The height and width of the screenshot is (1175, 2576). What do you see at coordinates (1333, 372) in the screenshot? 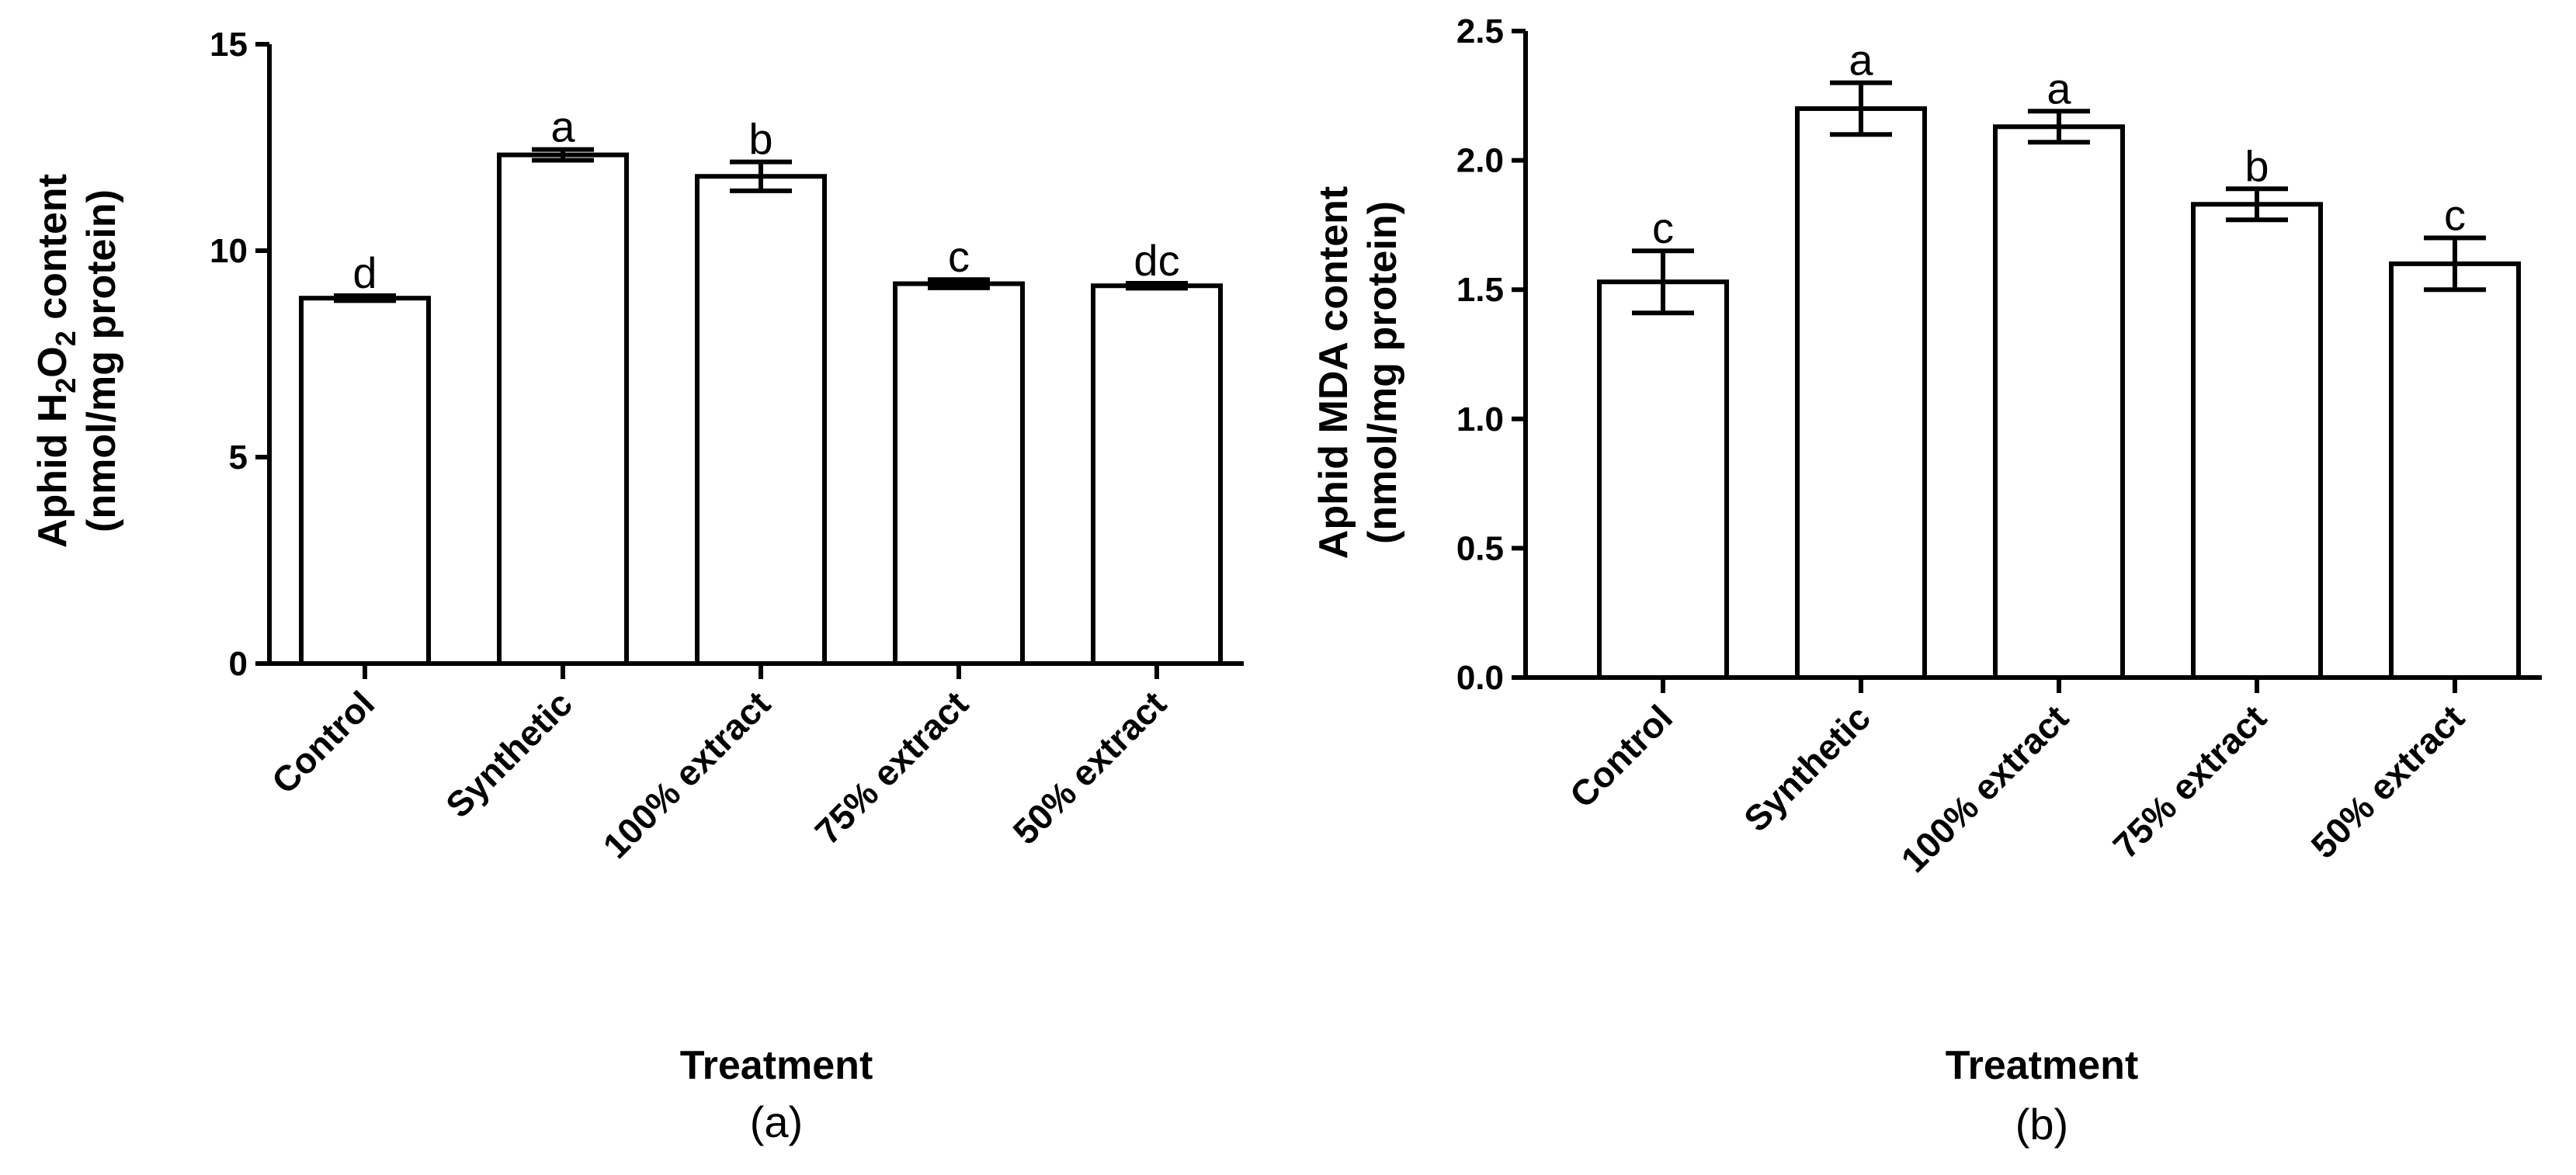
I see `y-axis-title-b-line1: Aphid MDA content` at bounding box center [1333, 372].